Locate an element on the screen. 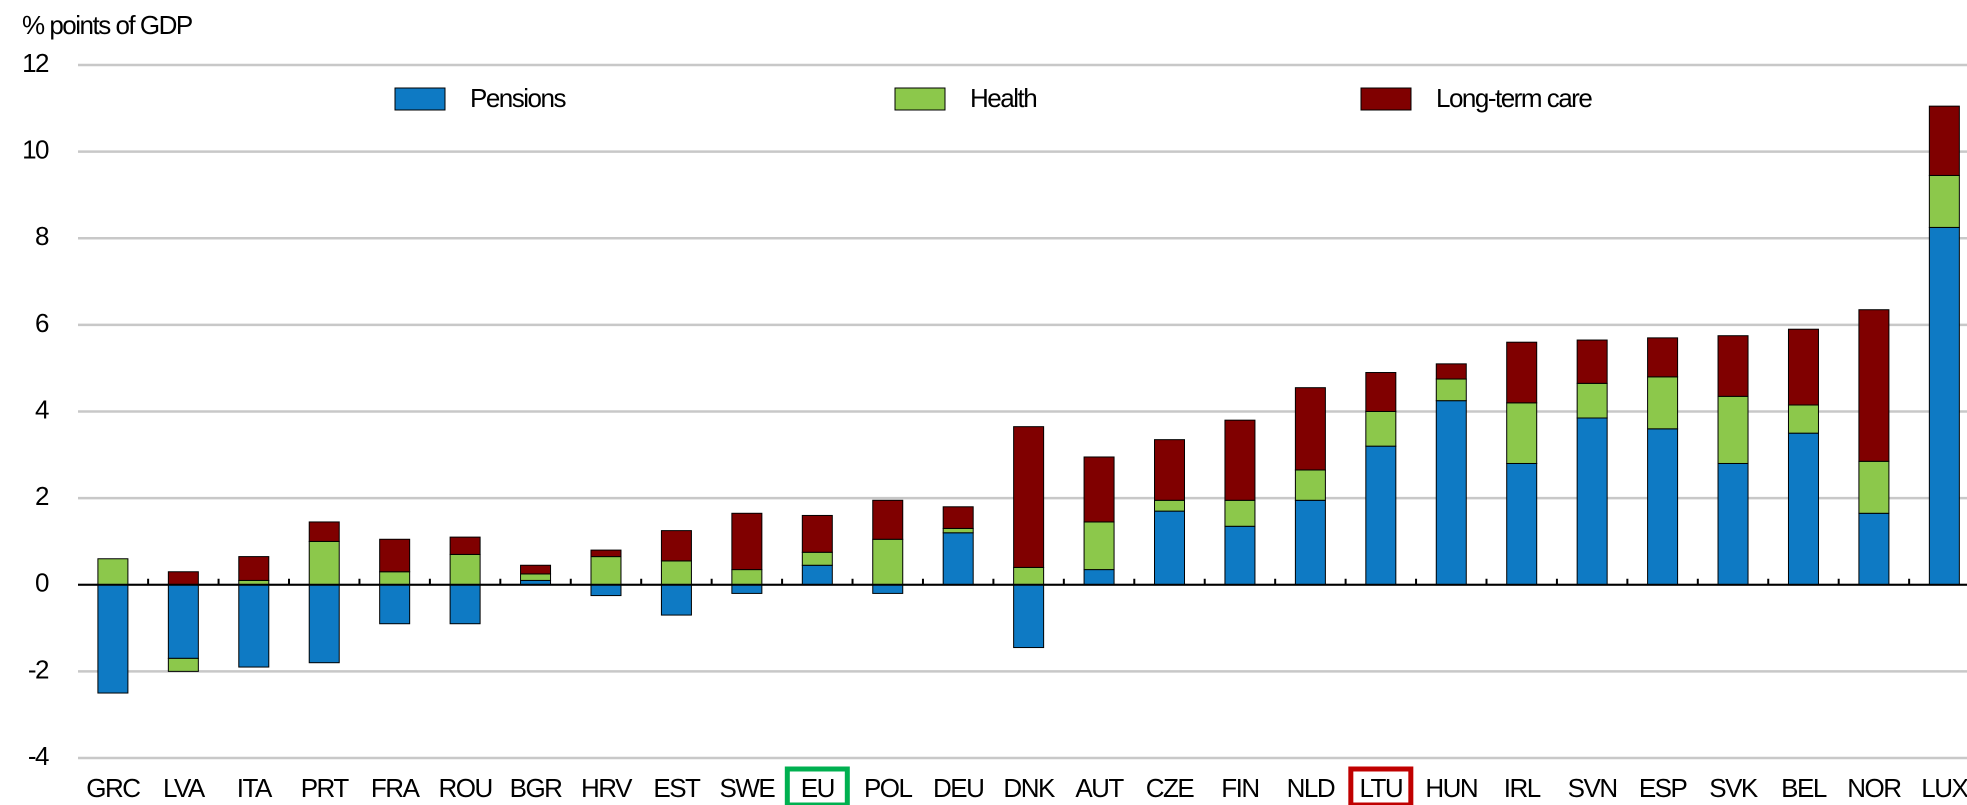  x-tick-label: EST is located at coordinates (677, 788).